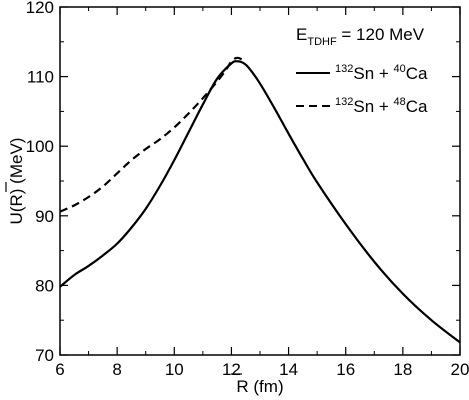  I want to click on x-tick-label: 6, so click(59, 369).